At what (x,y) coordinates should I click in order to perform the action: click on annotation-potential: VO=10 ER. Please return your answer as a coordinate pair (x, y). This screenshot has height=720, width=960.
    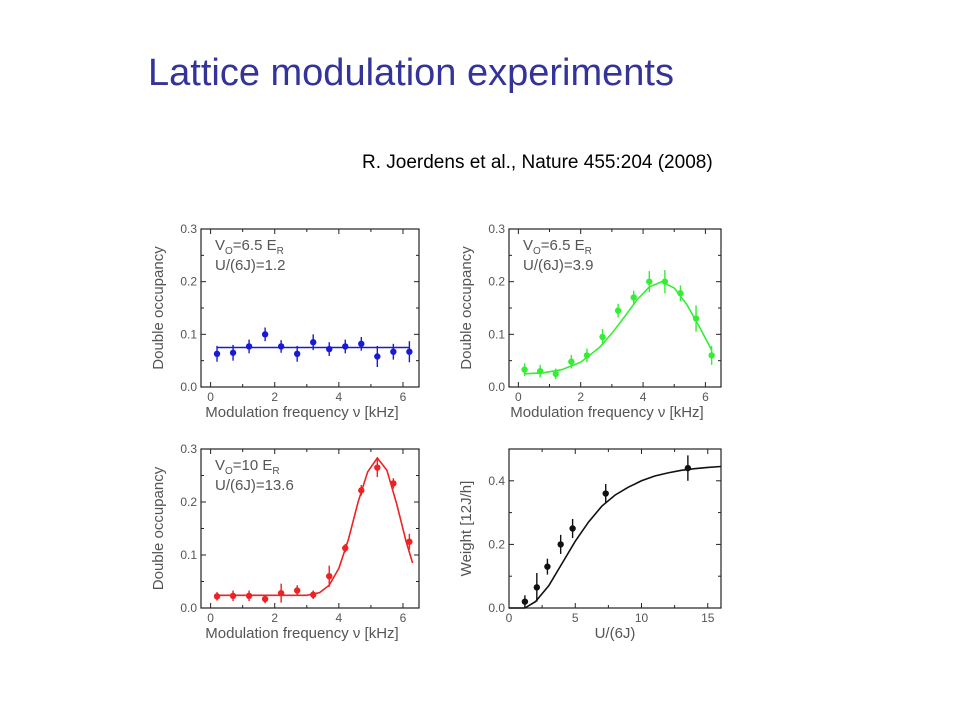
    Looking at the image, I should click on (247, 467).